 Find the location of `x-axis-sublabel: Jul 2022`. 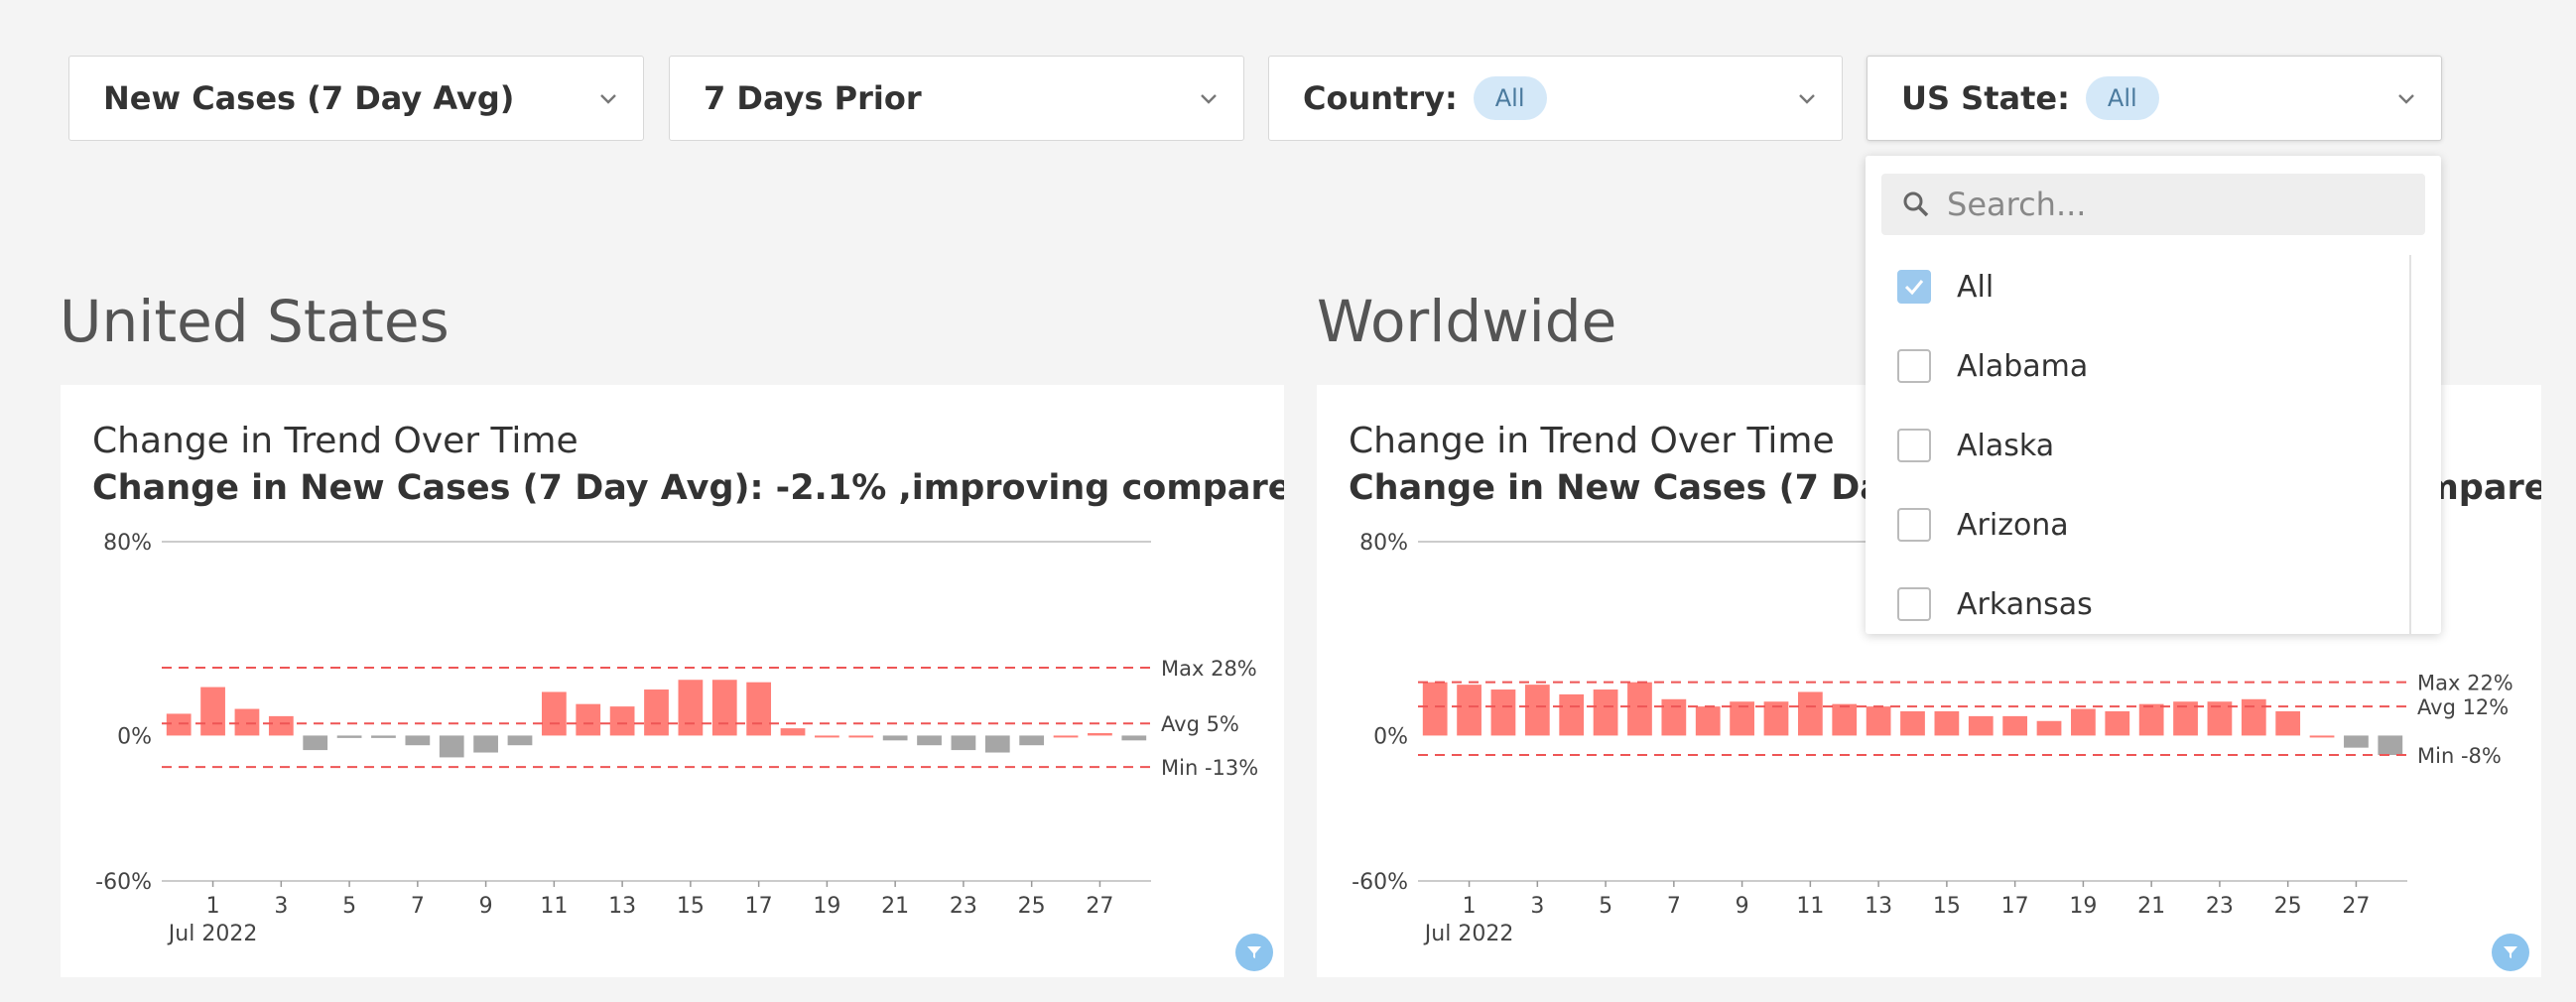

x-axis-sublabel: Jul 2022 is located at coordinates (1469, 934).